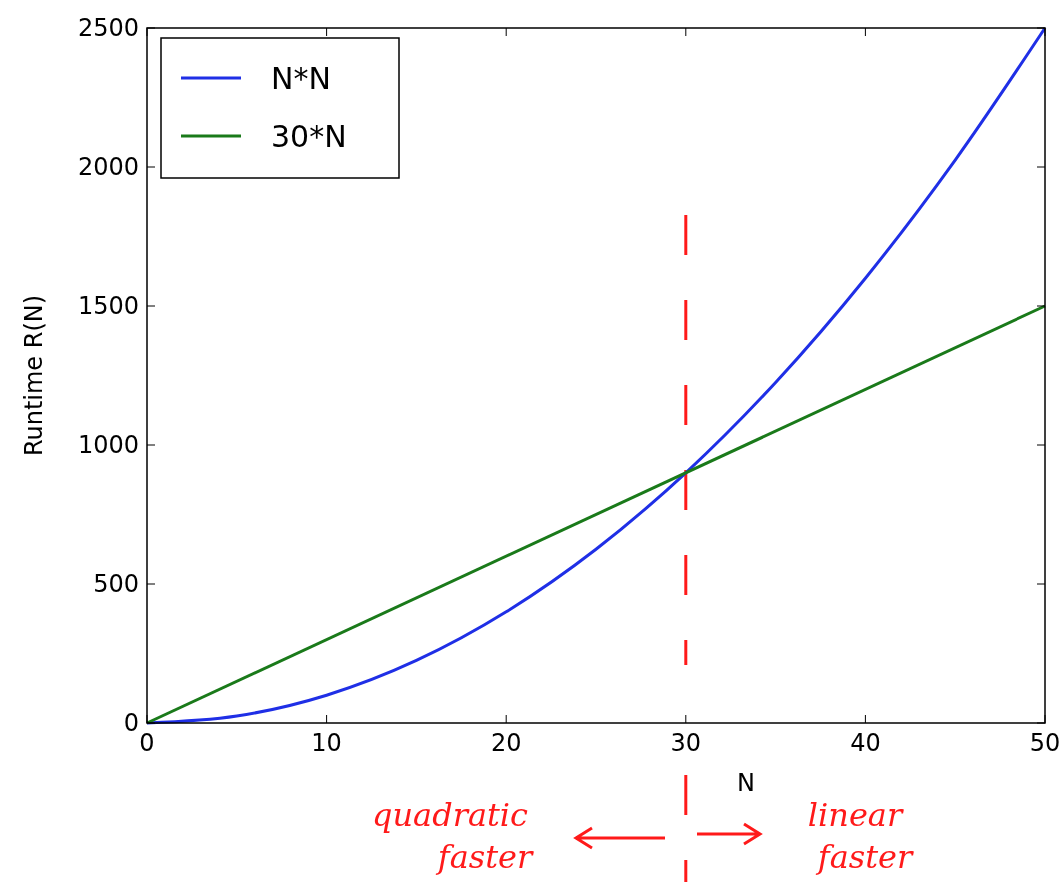  I want to click on x-tick-label: 10, so click(326, 743).